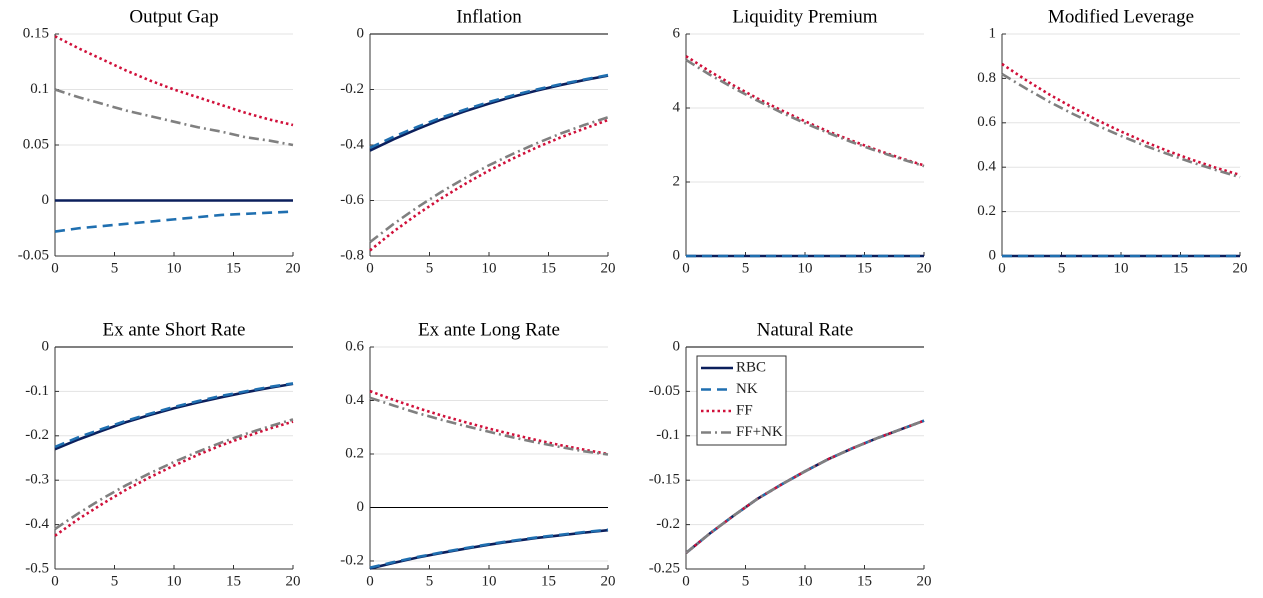 The width and height of the screenshot is (1263, 598). What do you see at coordinates (747, 389) in the screenshot?
I see `legend-label: NK` at bounding box center [747, 389].